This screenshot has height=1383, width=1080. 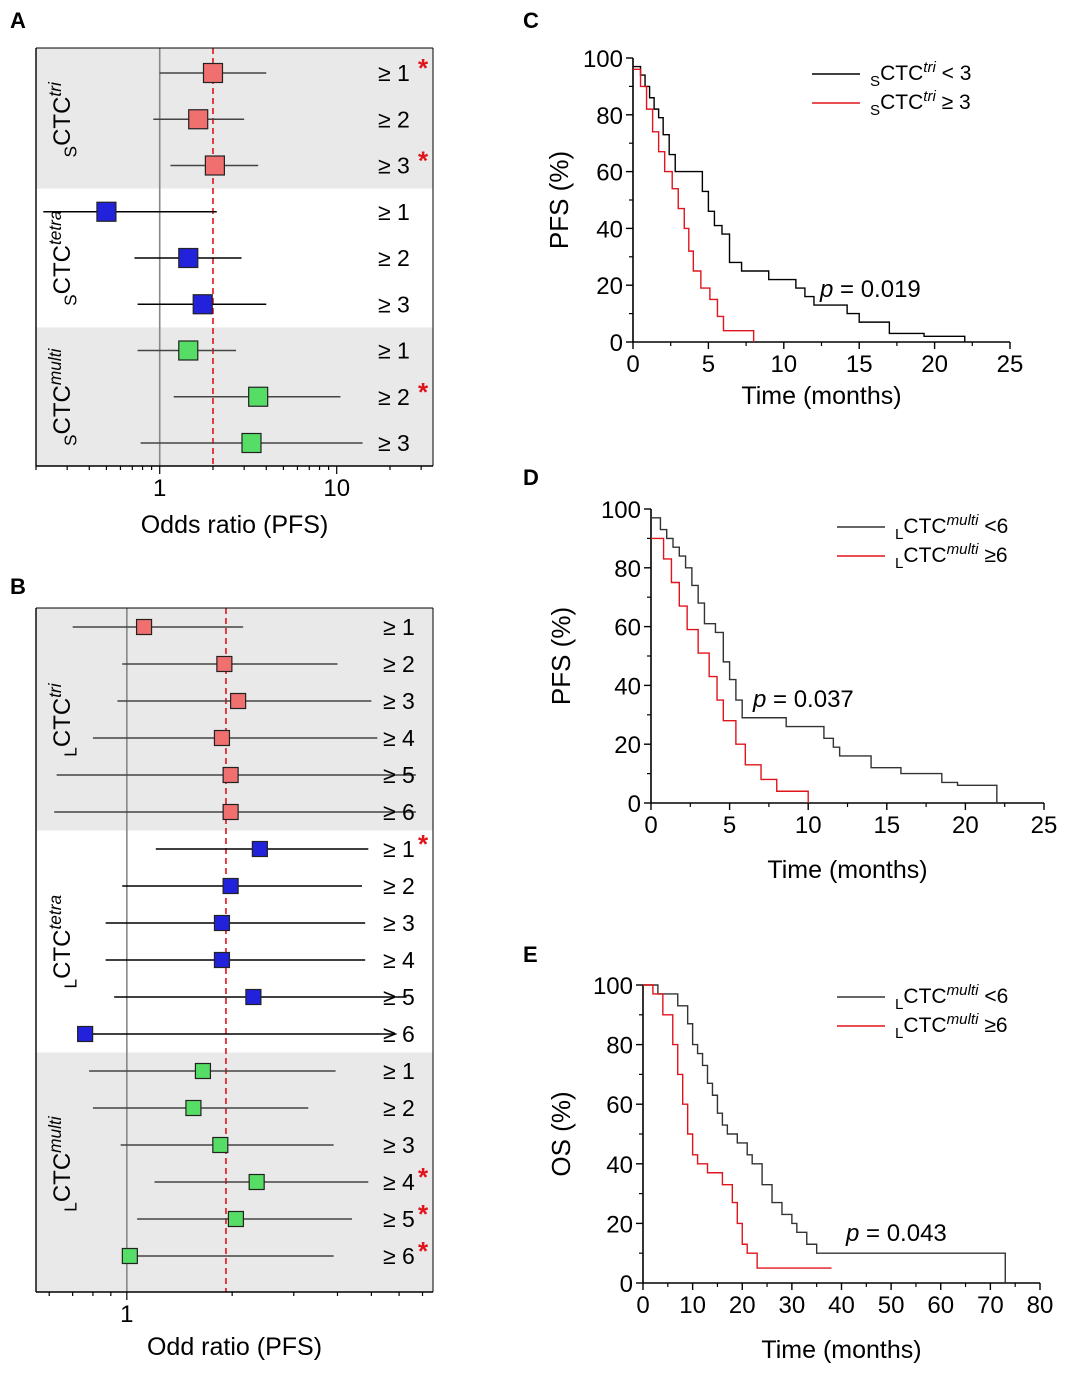 What do you see at coordinates (886, 825) in the screenshot?
I see `x-tick-label: 15` at bounding box center [886, 825].